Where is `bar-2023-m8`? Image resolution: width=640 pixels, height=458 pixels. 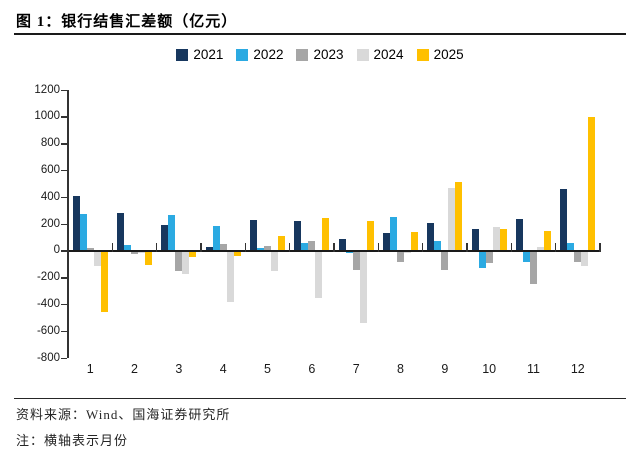
bar-2023-m8 is located at coordinates (400, 256).